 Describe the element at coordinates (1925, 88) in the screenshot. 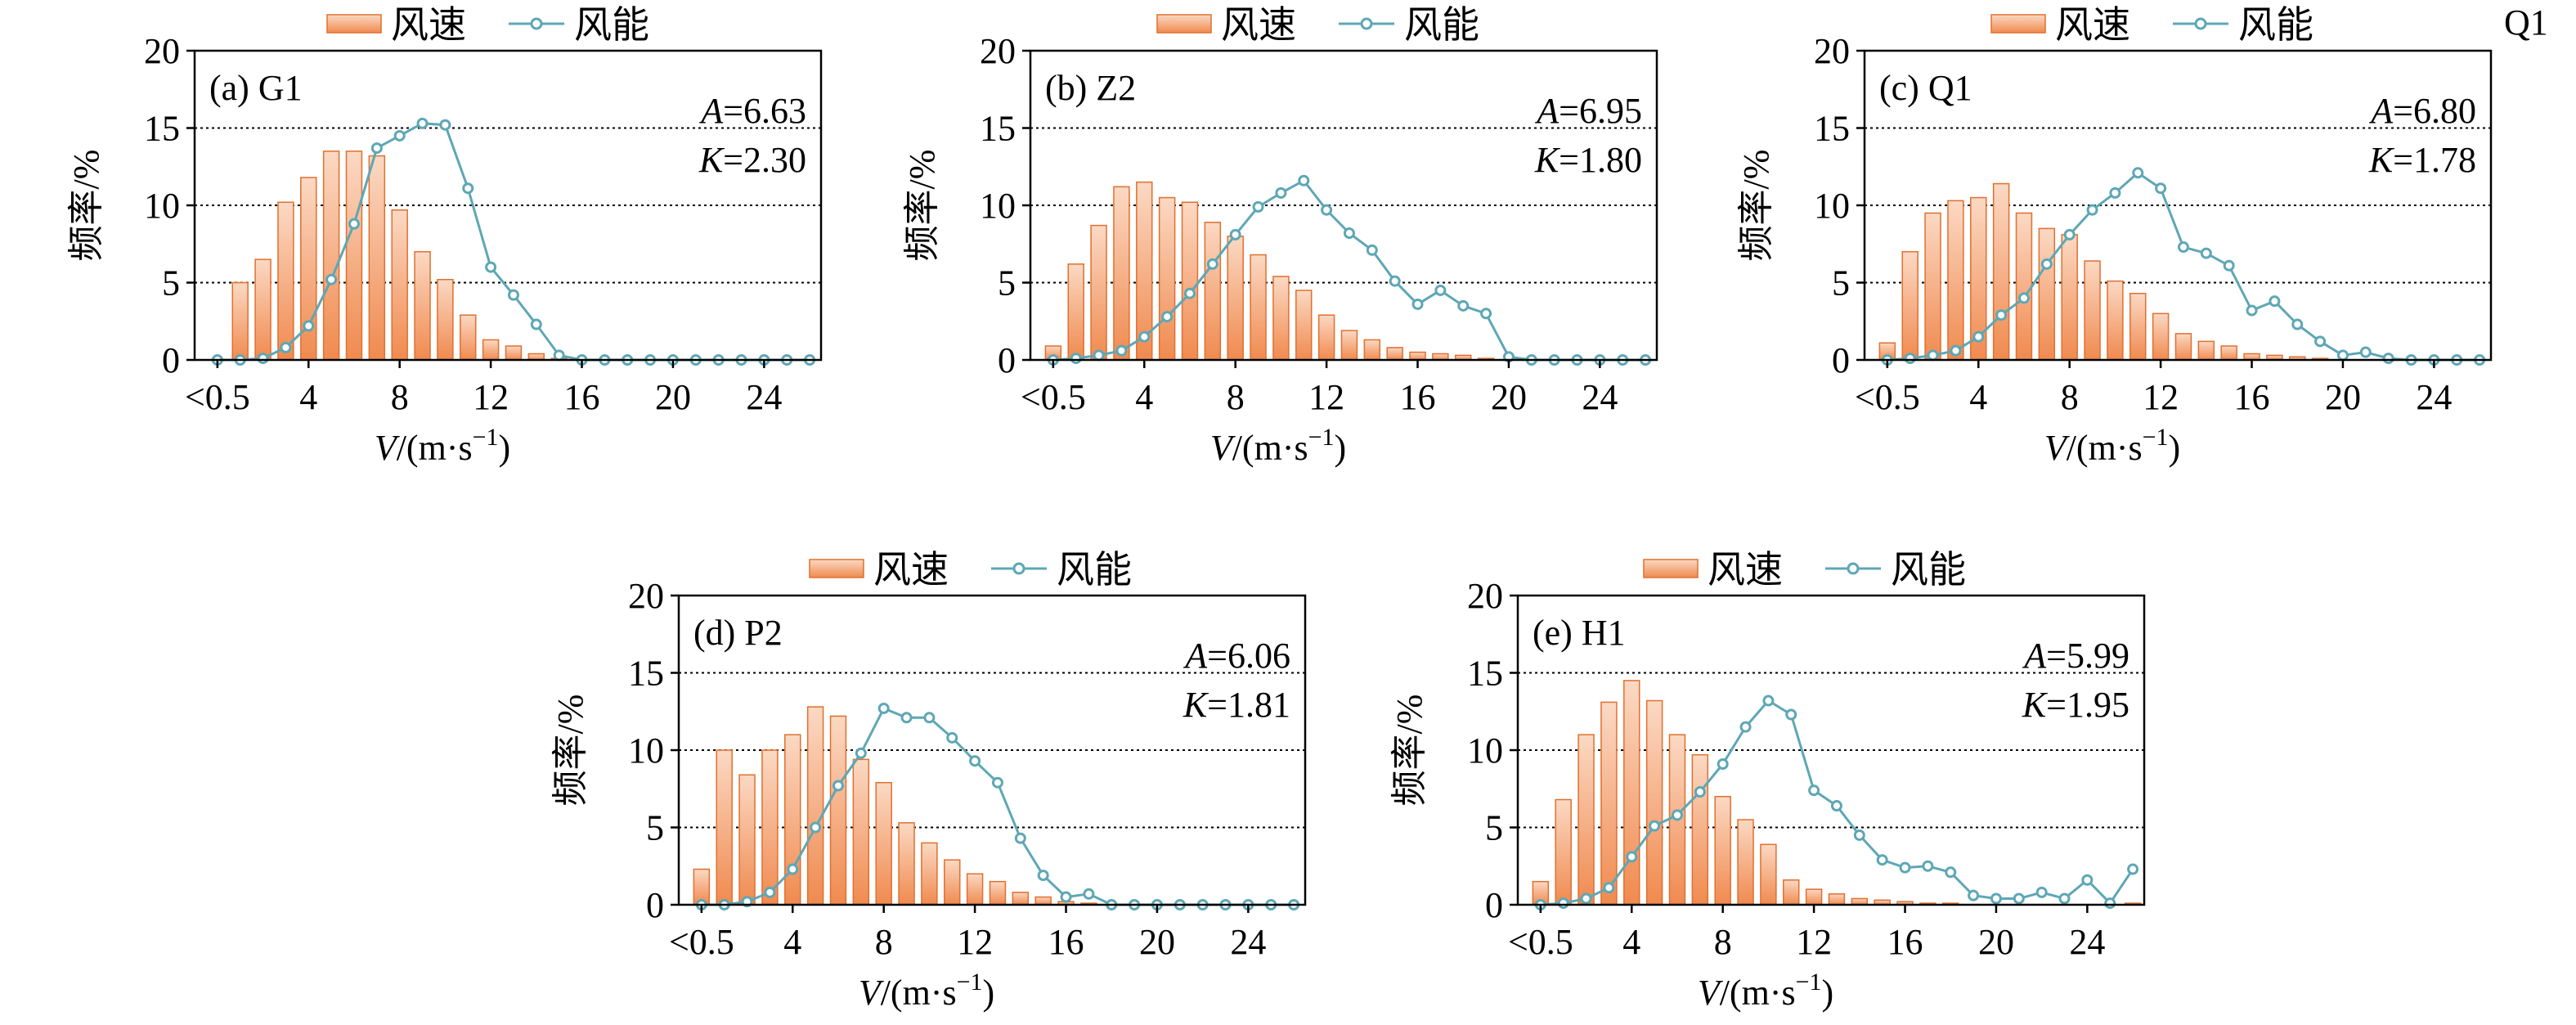

I see `panel-label: (c) Q1` at that location.